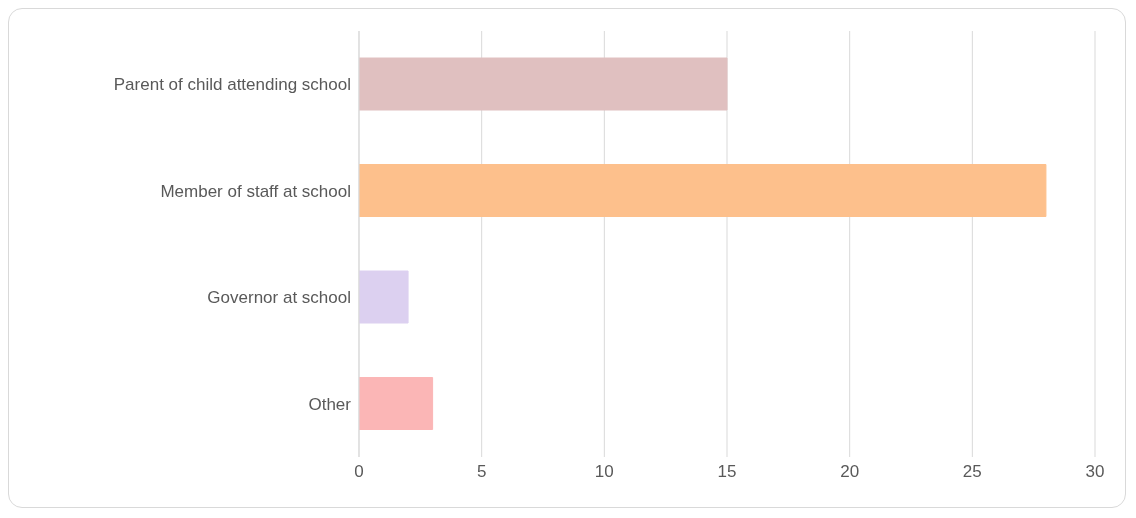  What do you see at coordinates (727, 472) in the screenshot?
I see `x-tick-label: 15` at bounding box center [727, 472].